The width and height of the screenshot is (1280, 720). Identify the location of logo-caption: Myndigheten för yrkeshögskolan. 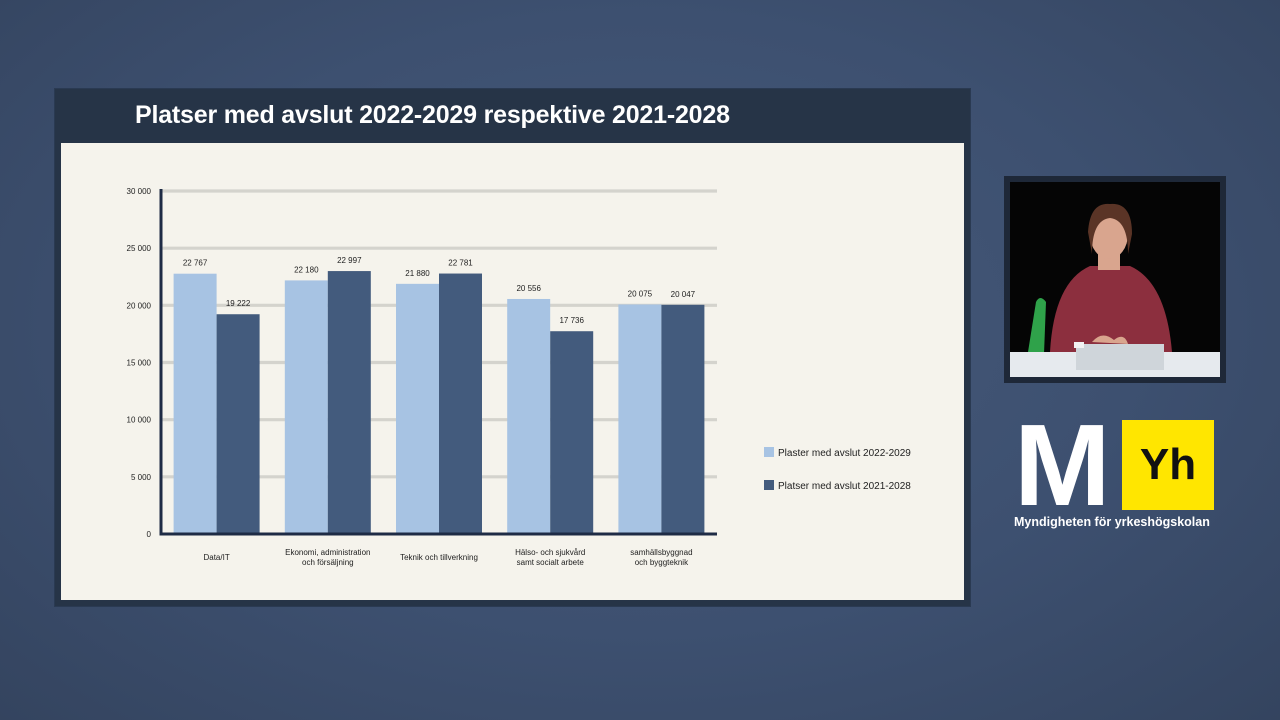
(1112, 522).